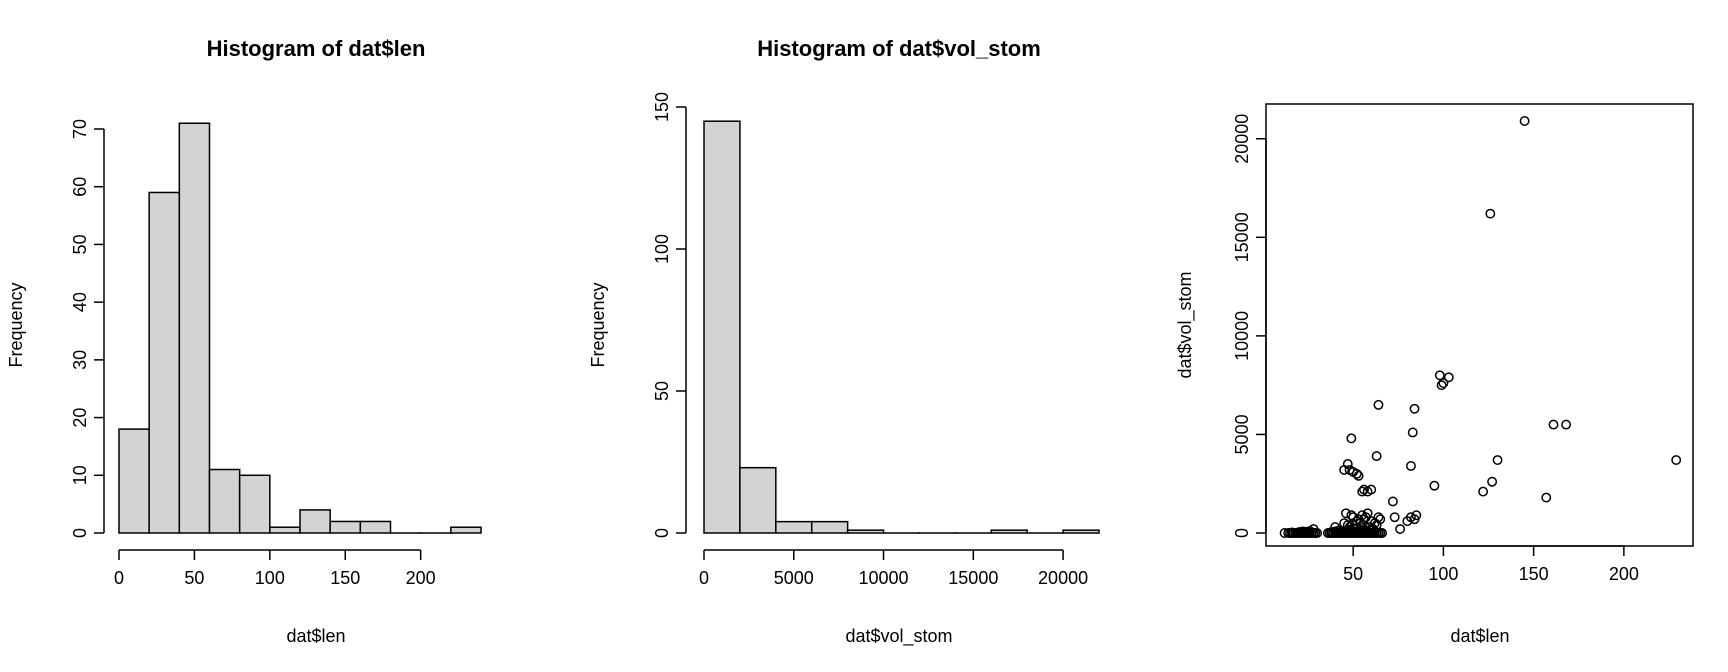 This screenshot has height=672, width=1728. What do you see at coordinates (1624, 574) in the screenshot?
I see `scatter-x-tick-label: 200` at bounding box center [1624, 574].